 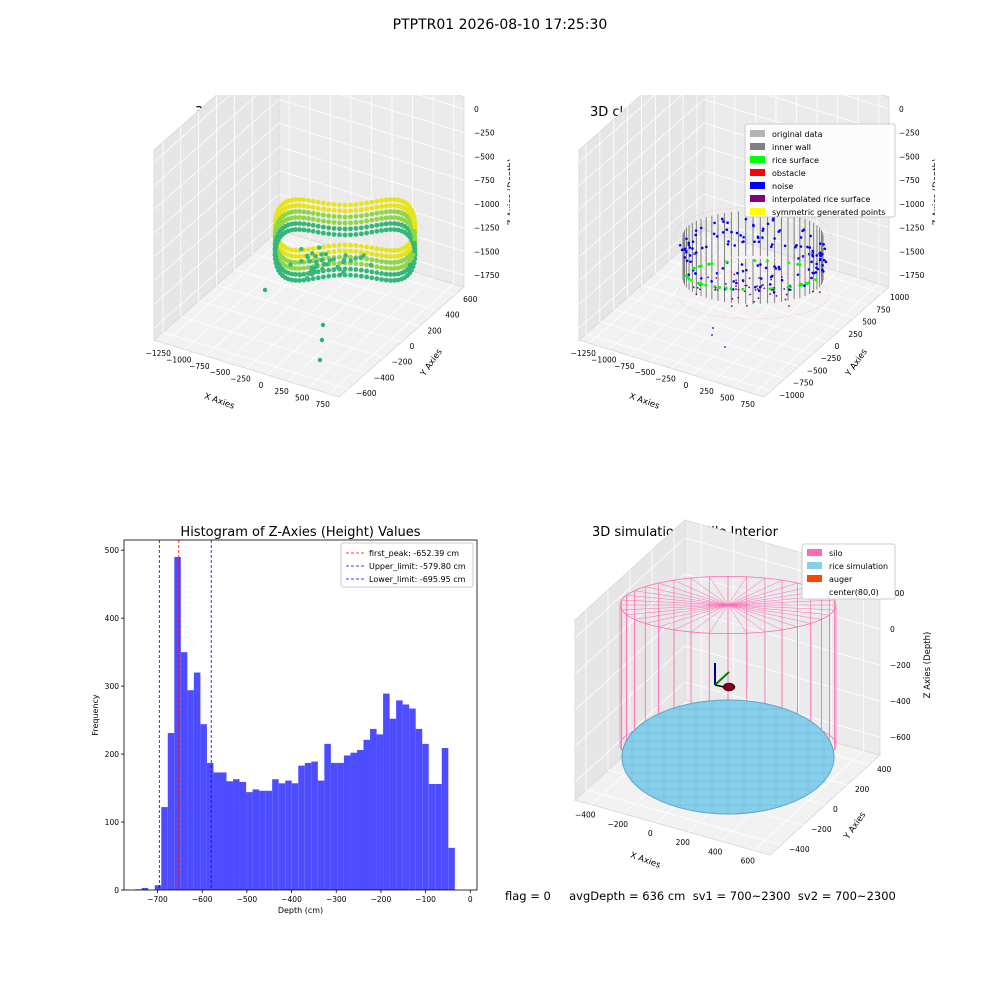 I want to click on y-tick-label: 0, so click(x=837, y=346).